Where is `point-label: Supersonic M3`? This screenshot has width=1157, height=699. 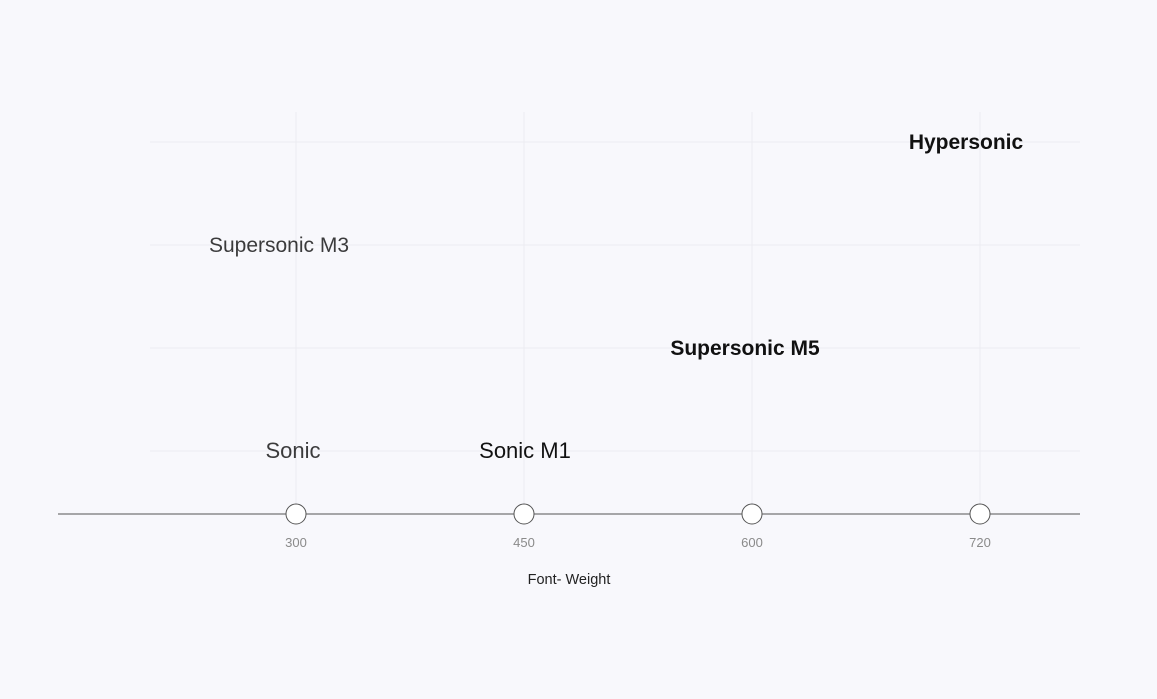
point-label: Supersonic M3 is located at coordinates (279, 245).